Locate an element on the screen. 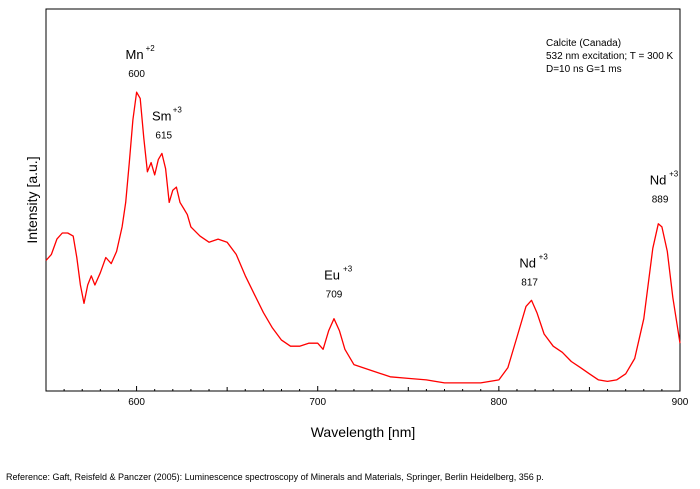 This screenshot has width=700, height=489. x-tick-label: 600 is located at coordinates (136, 402).